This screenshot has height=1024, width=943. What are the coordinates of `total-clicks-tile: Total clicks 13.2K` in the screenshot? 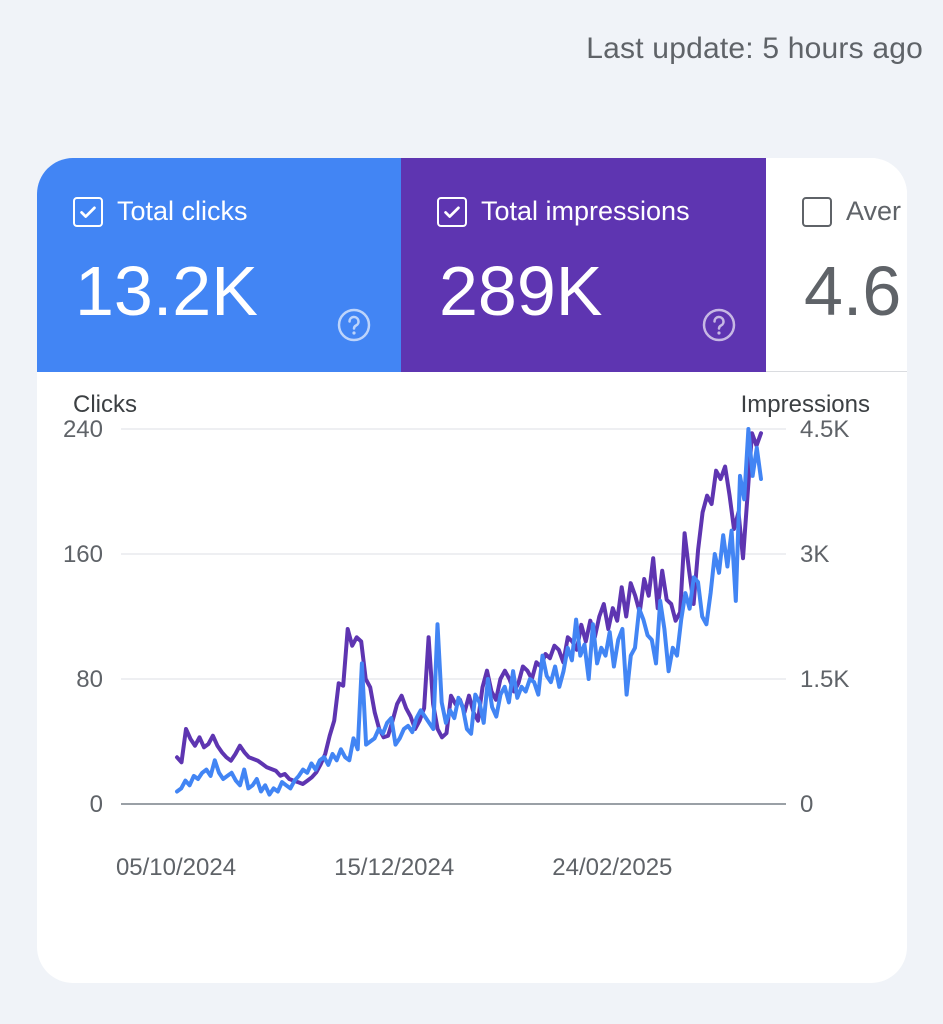 It's located at (219, 265).